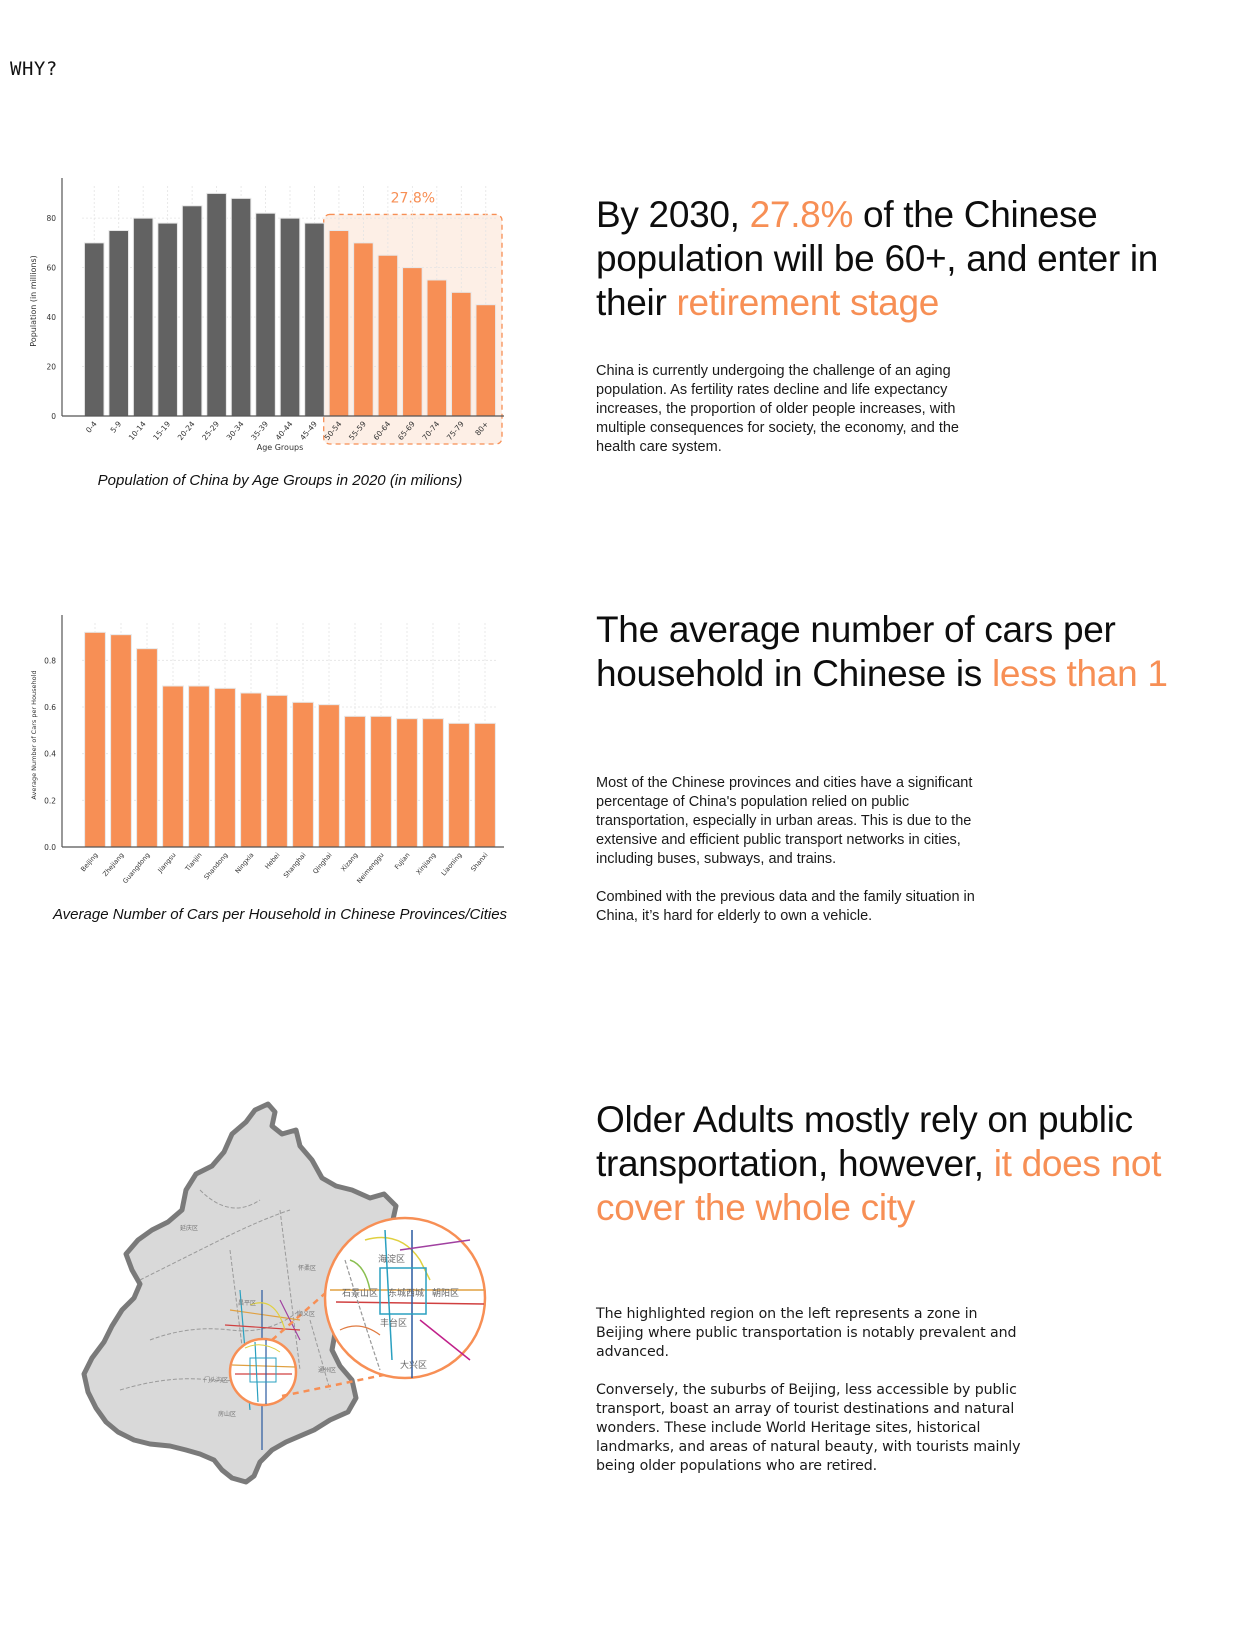 The height and width of the screenshot is (1632, 1240). I want to click on y-tick-label: 0, so click(53, 416).